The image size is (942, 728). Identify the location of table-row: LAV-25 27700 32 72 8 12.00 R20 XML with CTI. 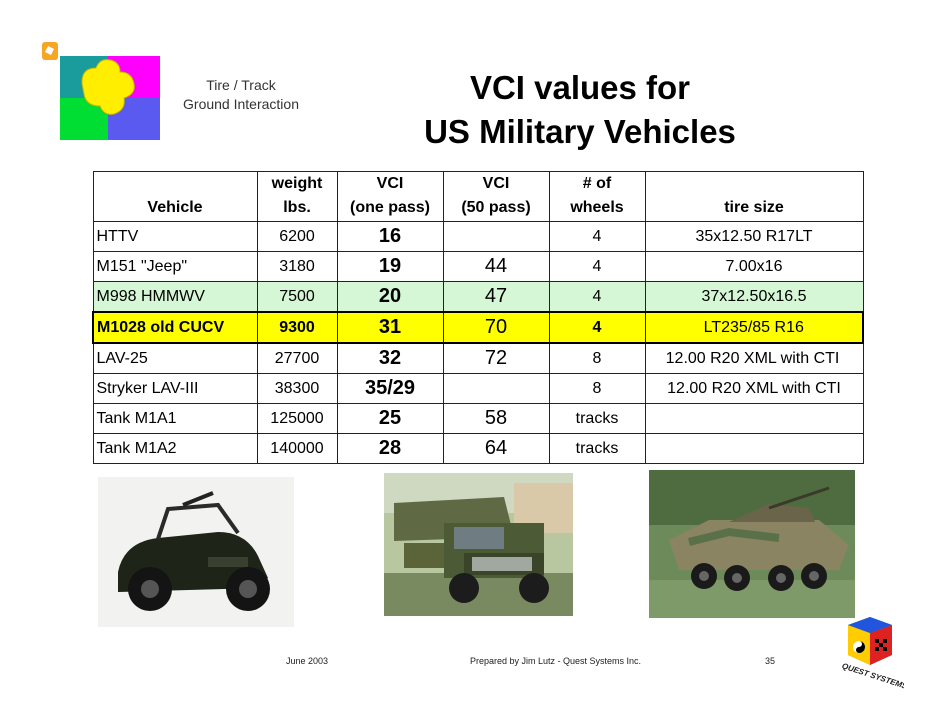
(478, 358).